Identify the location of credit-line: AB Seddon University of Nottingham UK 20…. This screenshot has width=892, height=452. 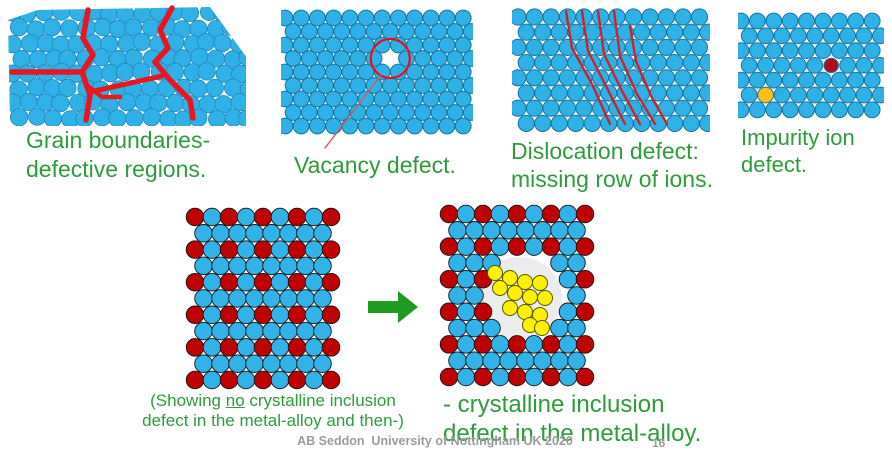
(435, 441).